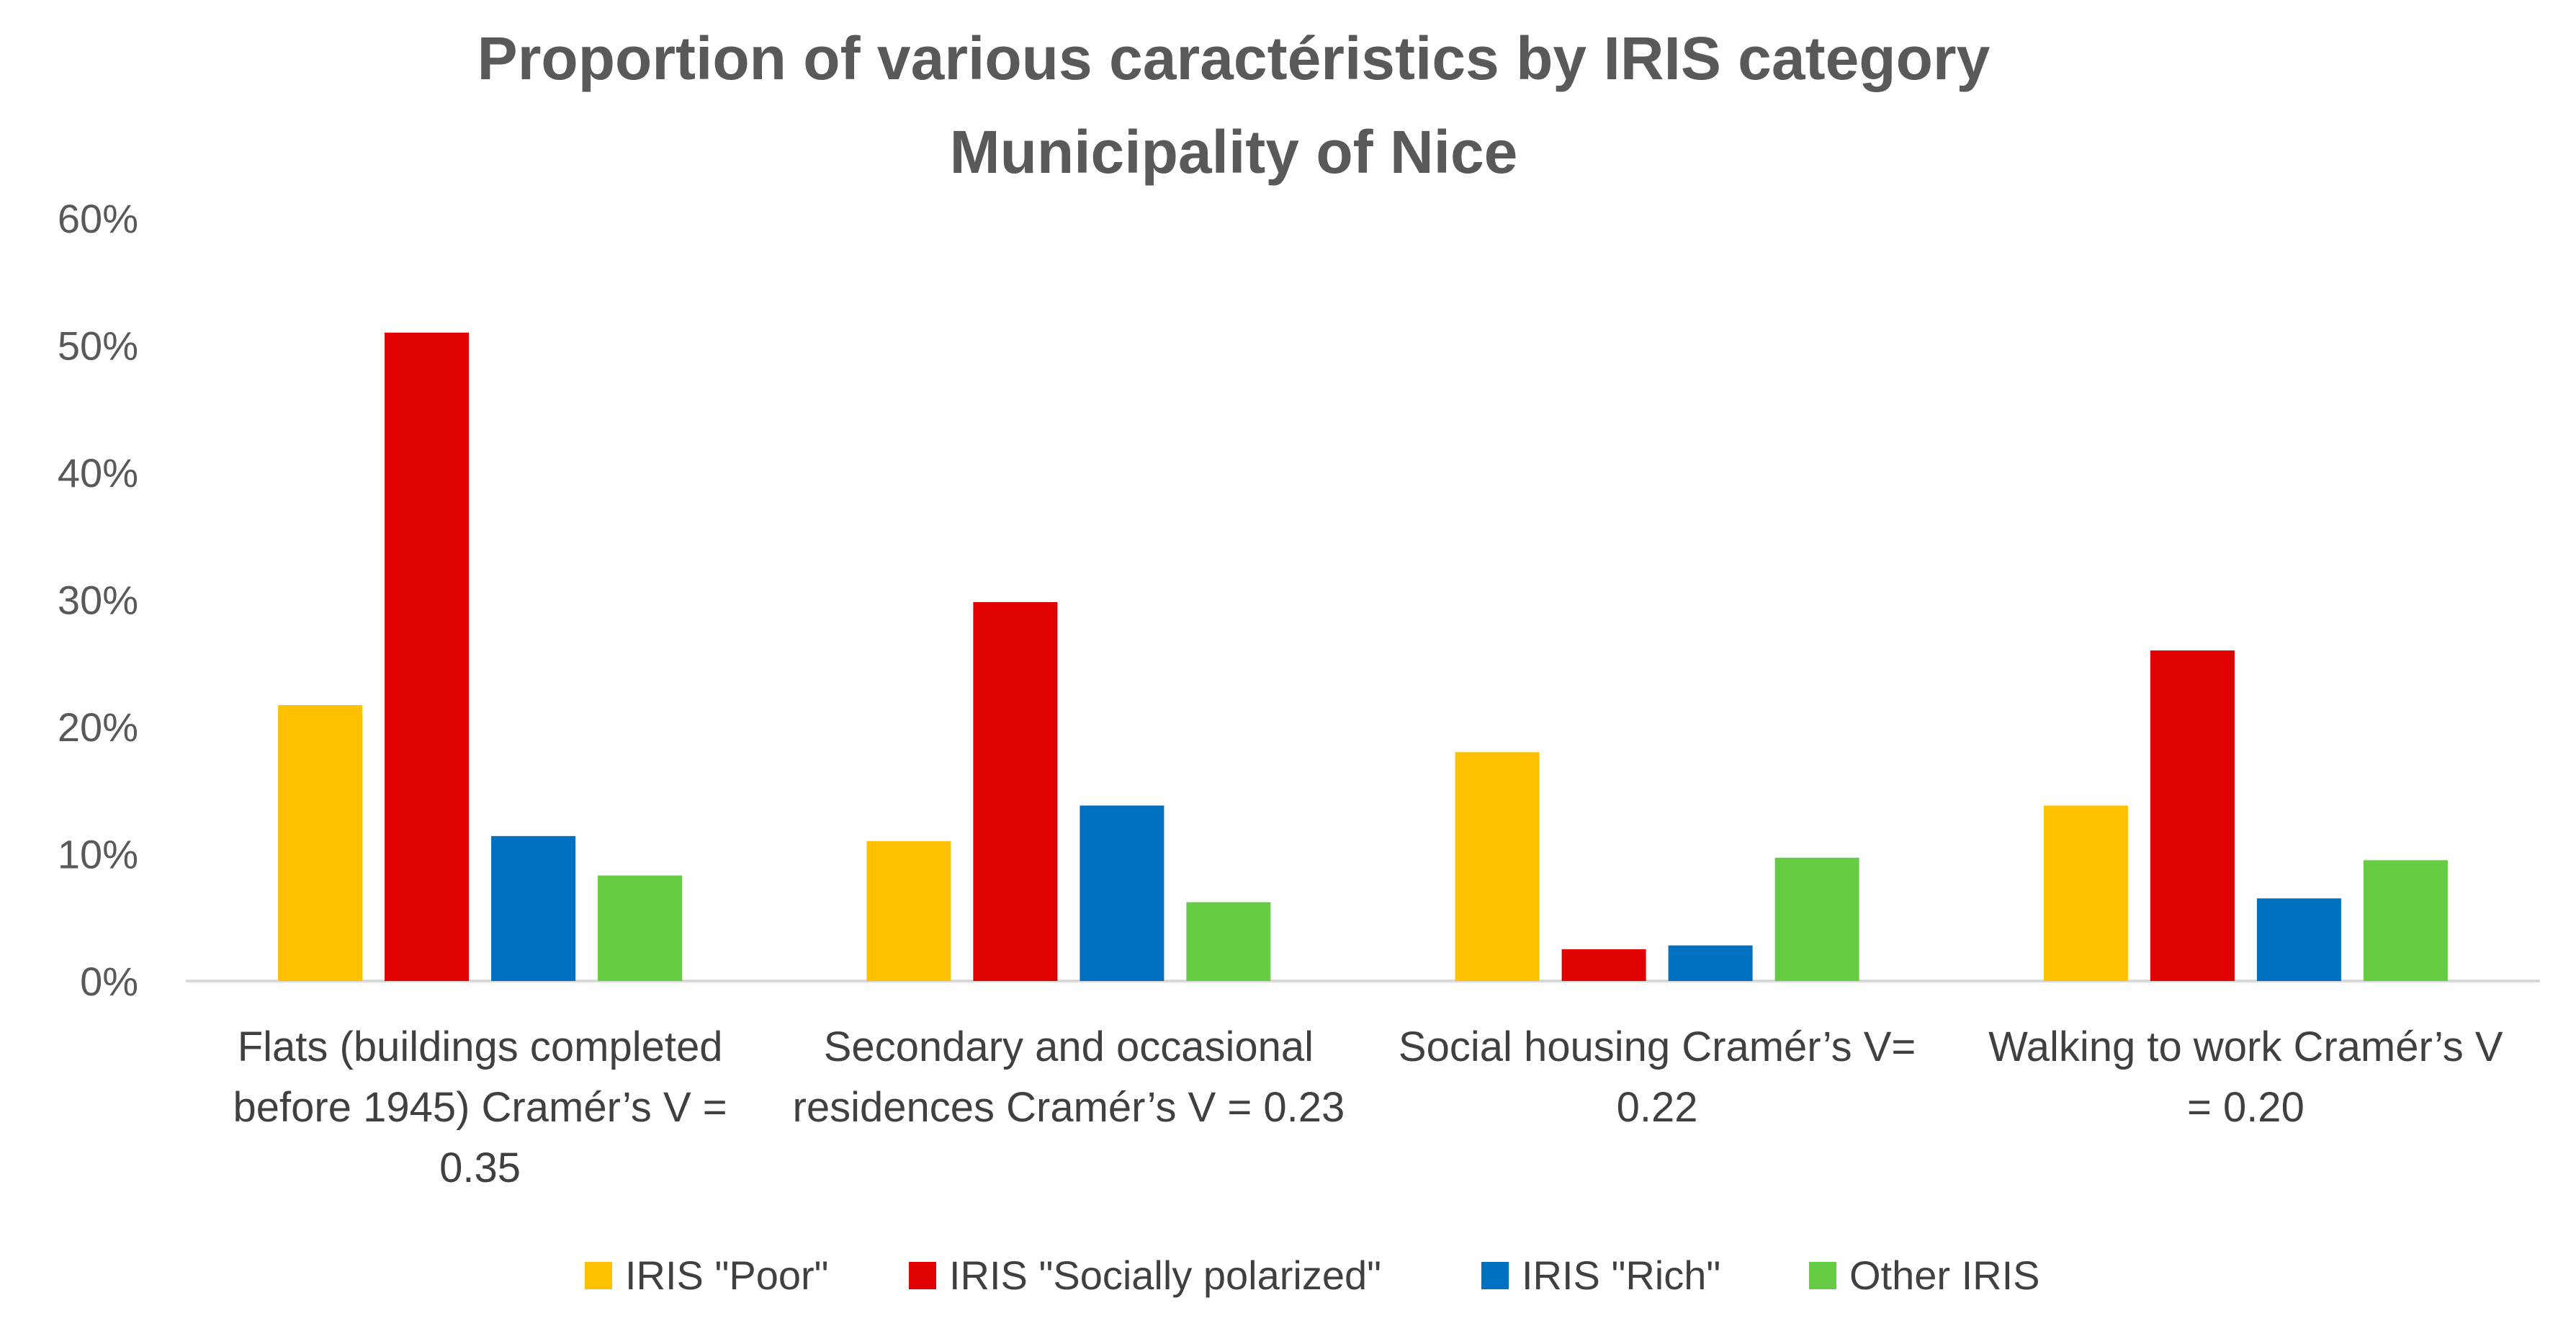 The width and height of the screenshot is (2576, 1326). What do you see at coordinates (480, 1107) in the screenshot?
I see `x-category-label: before 1945) Cramér’s V =` at bounding box center [480, 1107].